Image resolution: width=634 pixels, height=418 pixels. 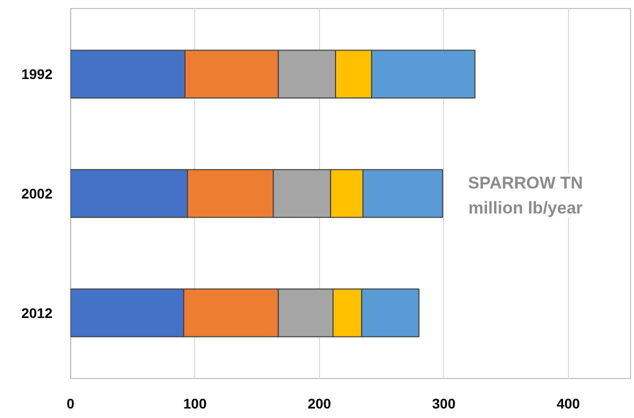 I want to click on x-tick-label: 200, so click(x=320, y=404).